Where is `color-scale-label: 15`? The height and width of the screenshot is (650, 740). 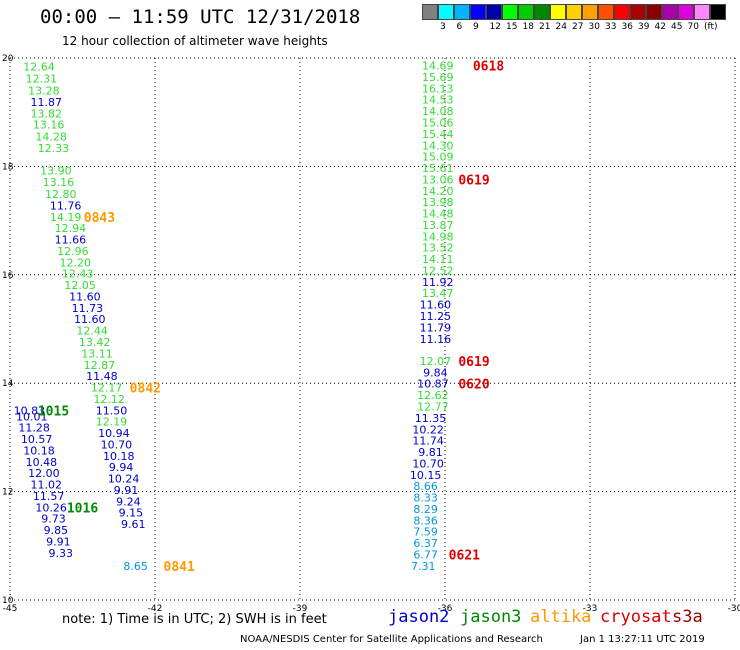 color-scale-label: 15 is located at coordinates (512, 27).